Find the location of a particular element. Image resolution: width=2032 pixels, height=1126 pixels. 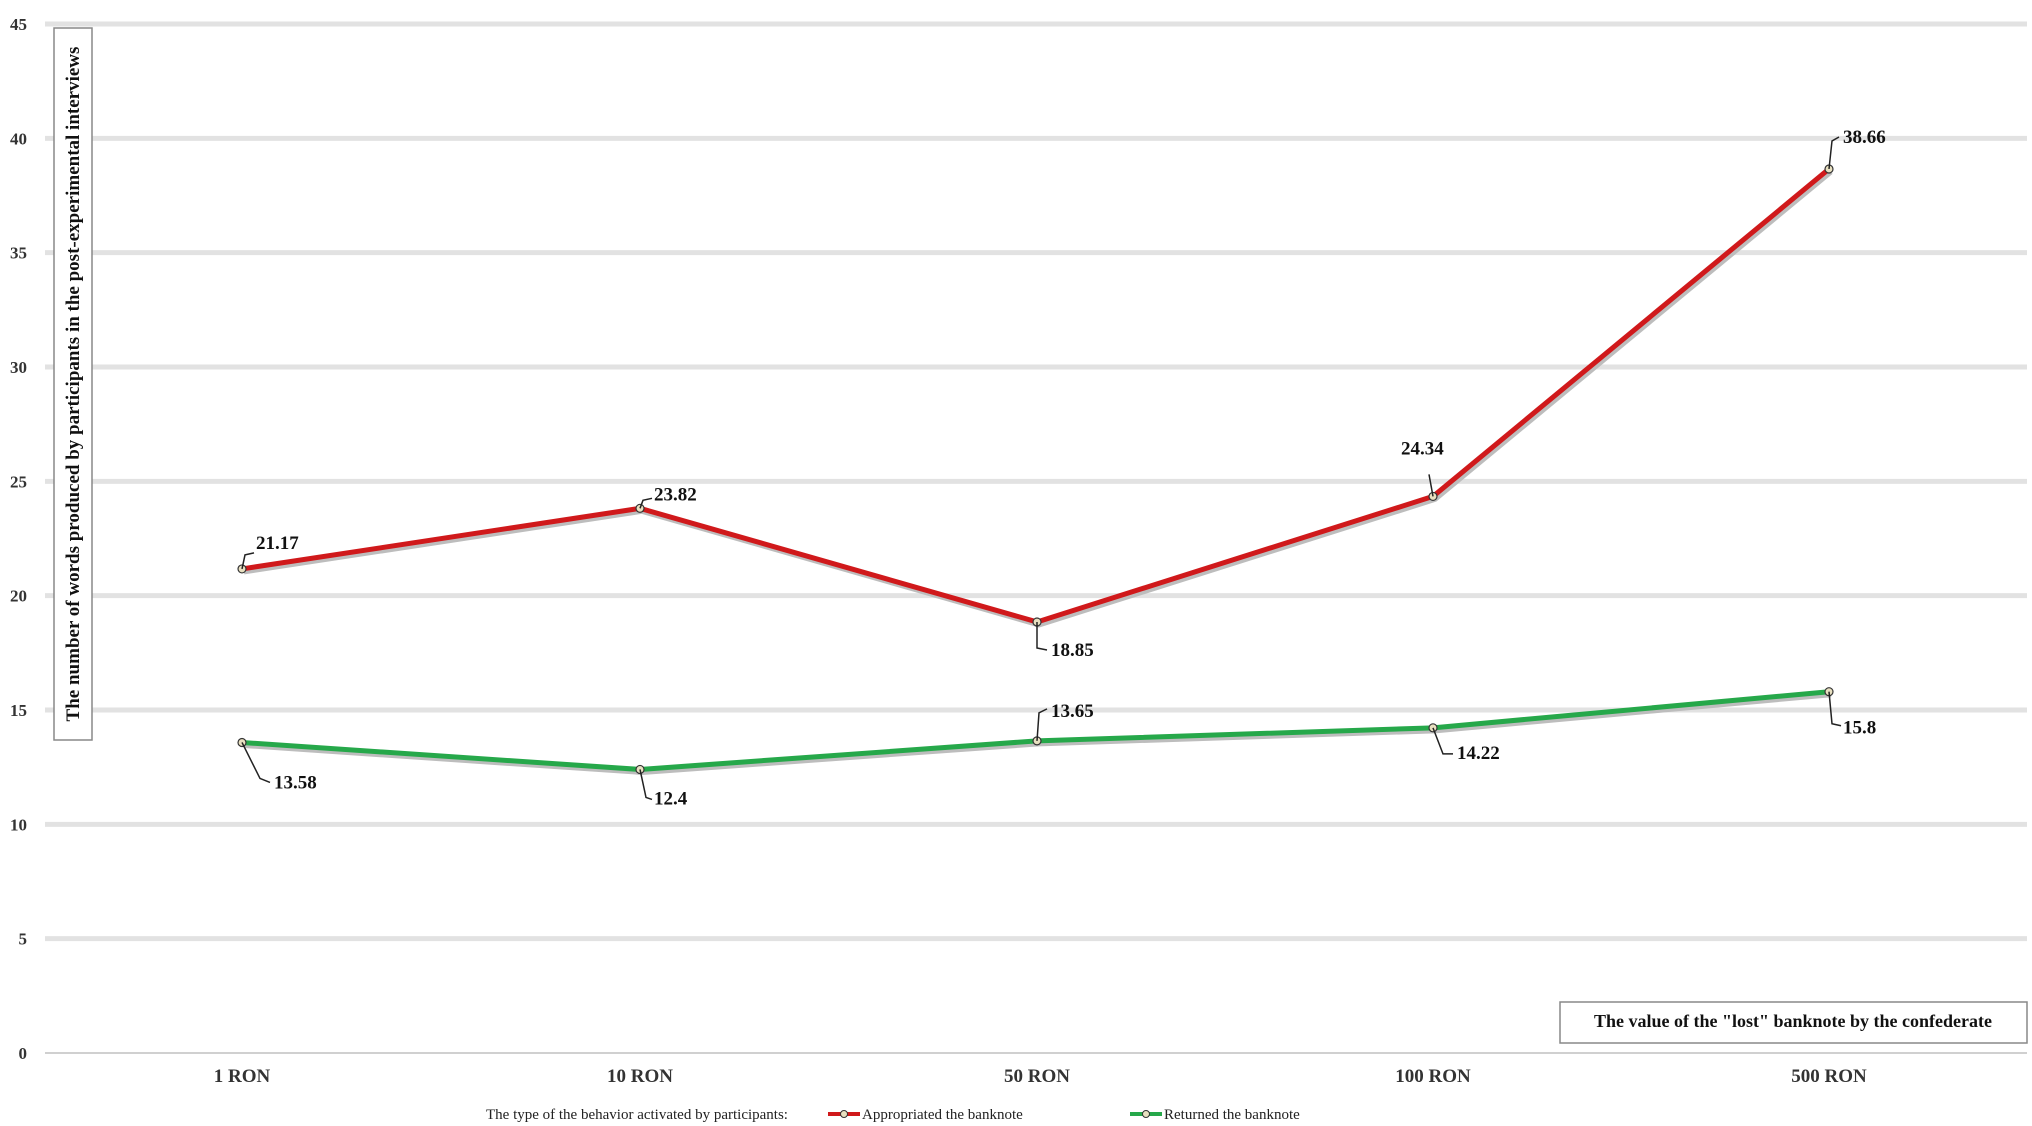

legend-item-appropriated: Appropriated the banknote is located at coordinates (925, 1115).